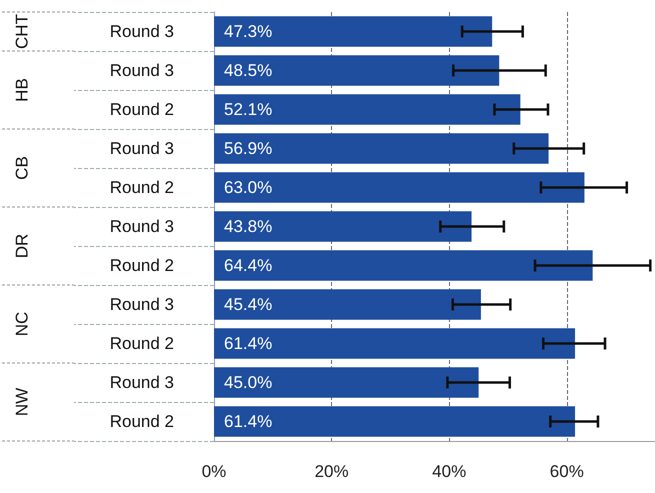 Image resolution: width=655 pixels, height=493 pixels. Describe the element at coordinates (22, 324) in the screenshot. I see `text: NC` at that location.